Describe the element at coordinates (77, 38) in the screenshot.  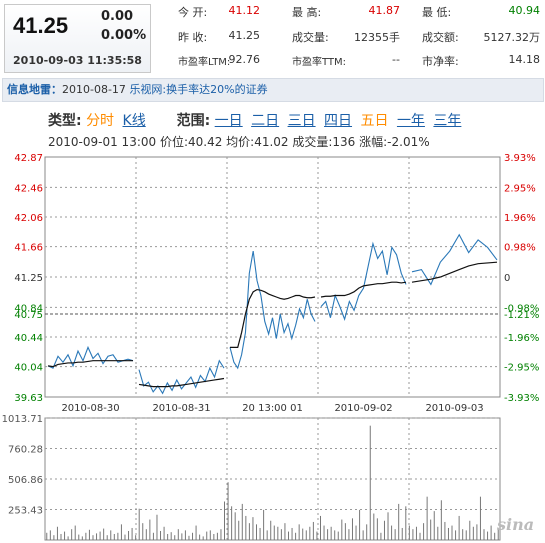
I see `quote-summary: 41.25 0.00 0.00% 2010-09-03 11:35:58` at that location.